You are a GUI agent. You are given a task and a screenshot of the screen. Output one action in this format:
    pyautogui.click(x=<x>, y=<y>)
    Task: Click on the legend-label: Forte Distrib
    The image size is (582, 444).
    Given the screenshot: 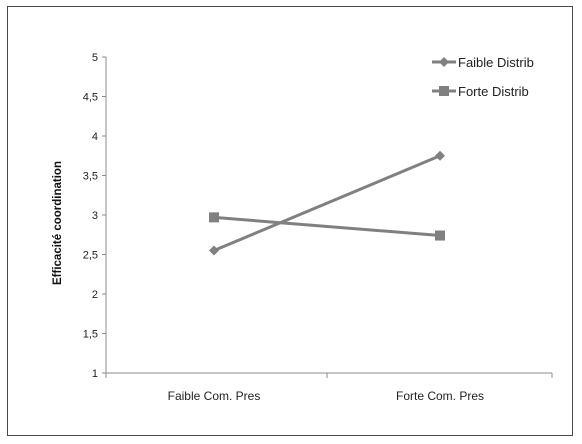 What is the action you would take?
    pyautogui.click(x=493, y=91)
    